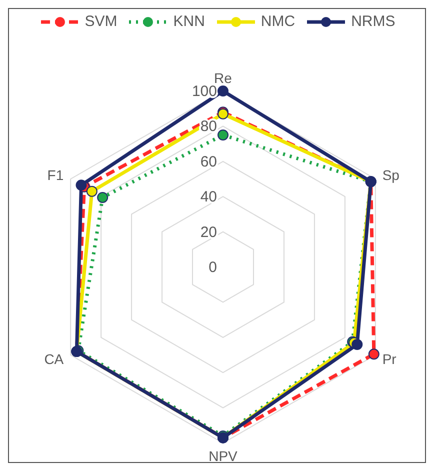  What do you see at coordinates (54, 358) in the screenshot?
I see `spoke-label: CA` at bounding box center [54, 358].